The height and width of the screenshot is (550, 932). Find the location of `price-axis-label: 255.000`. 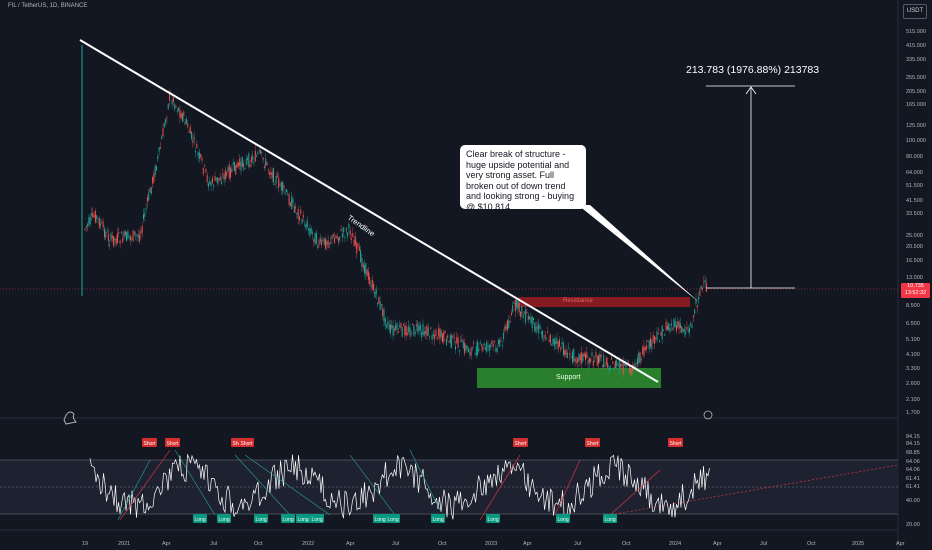

price-axis-label: 255.000 is located at coordinates (916, 78).